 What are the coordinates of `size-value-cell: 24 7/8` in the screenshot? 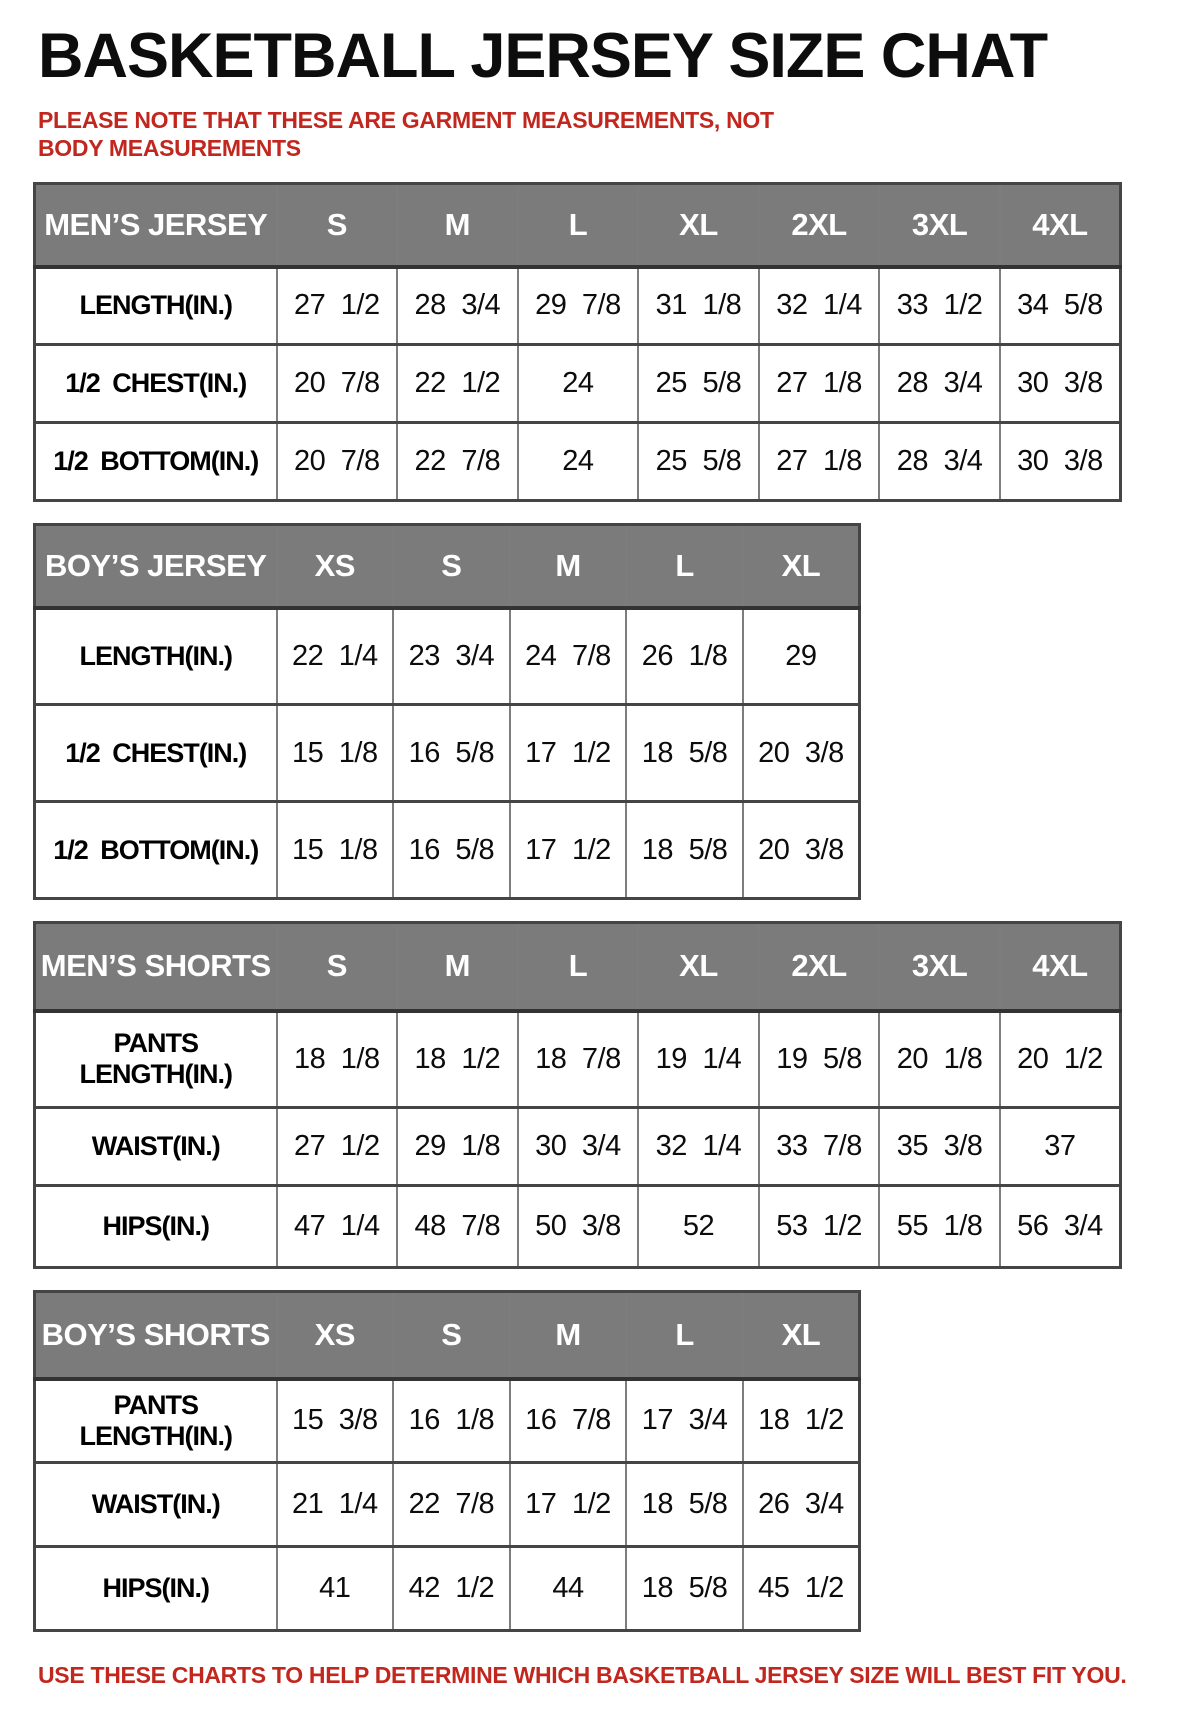 It's located at (568, 656).